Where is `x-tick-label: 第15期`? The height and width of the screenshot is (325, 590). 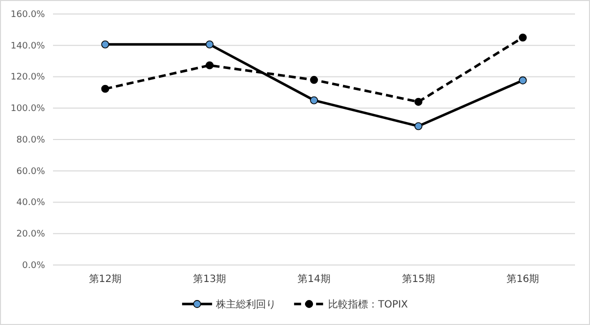
x-tick-label: 第15期 is located at coordinates (418, 279).